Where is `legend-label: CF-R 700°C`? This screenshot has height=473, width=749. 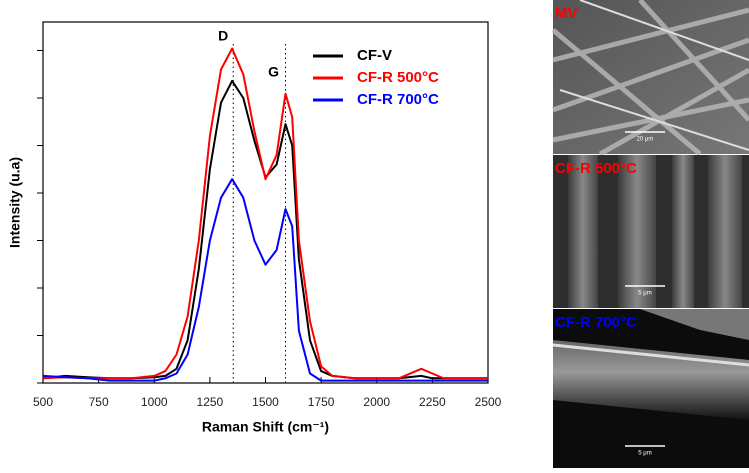 legend-label: CF-R 700°C is located at coordinates (398, 99).